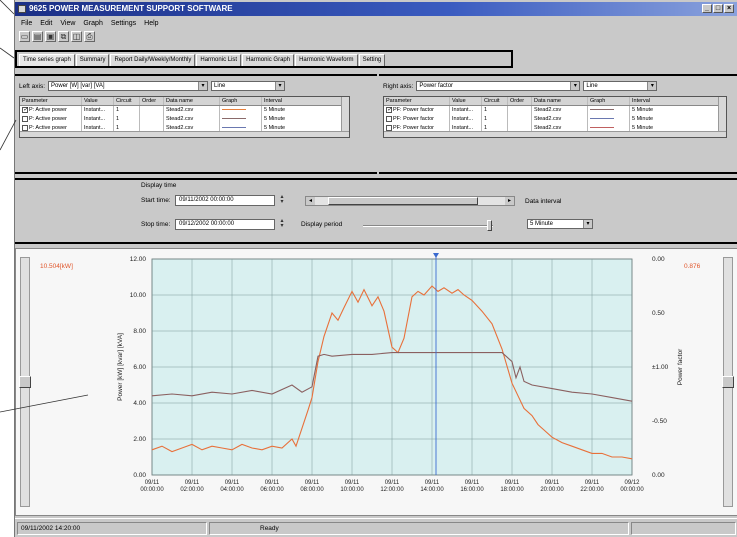 This screenshot has width=737, height=537. Describe the element at coordinates (128, 86) in the screenshot. I see `left-axis-select: Power [W] [var] [VA] ▾` at that location.